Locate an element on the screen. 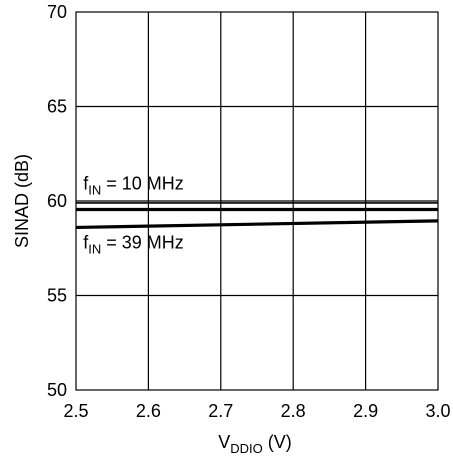 The width and height of the screenshot is (453, 462). x-tick-label: 3.0 is located at coordinates (437, 411).